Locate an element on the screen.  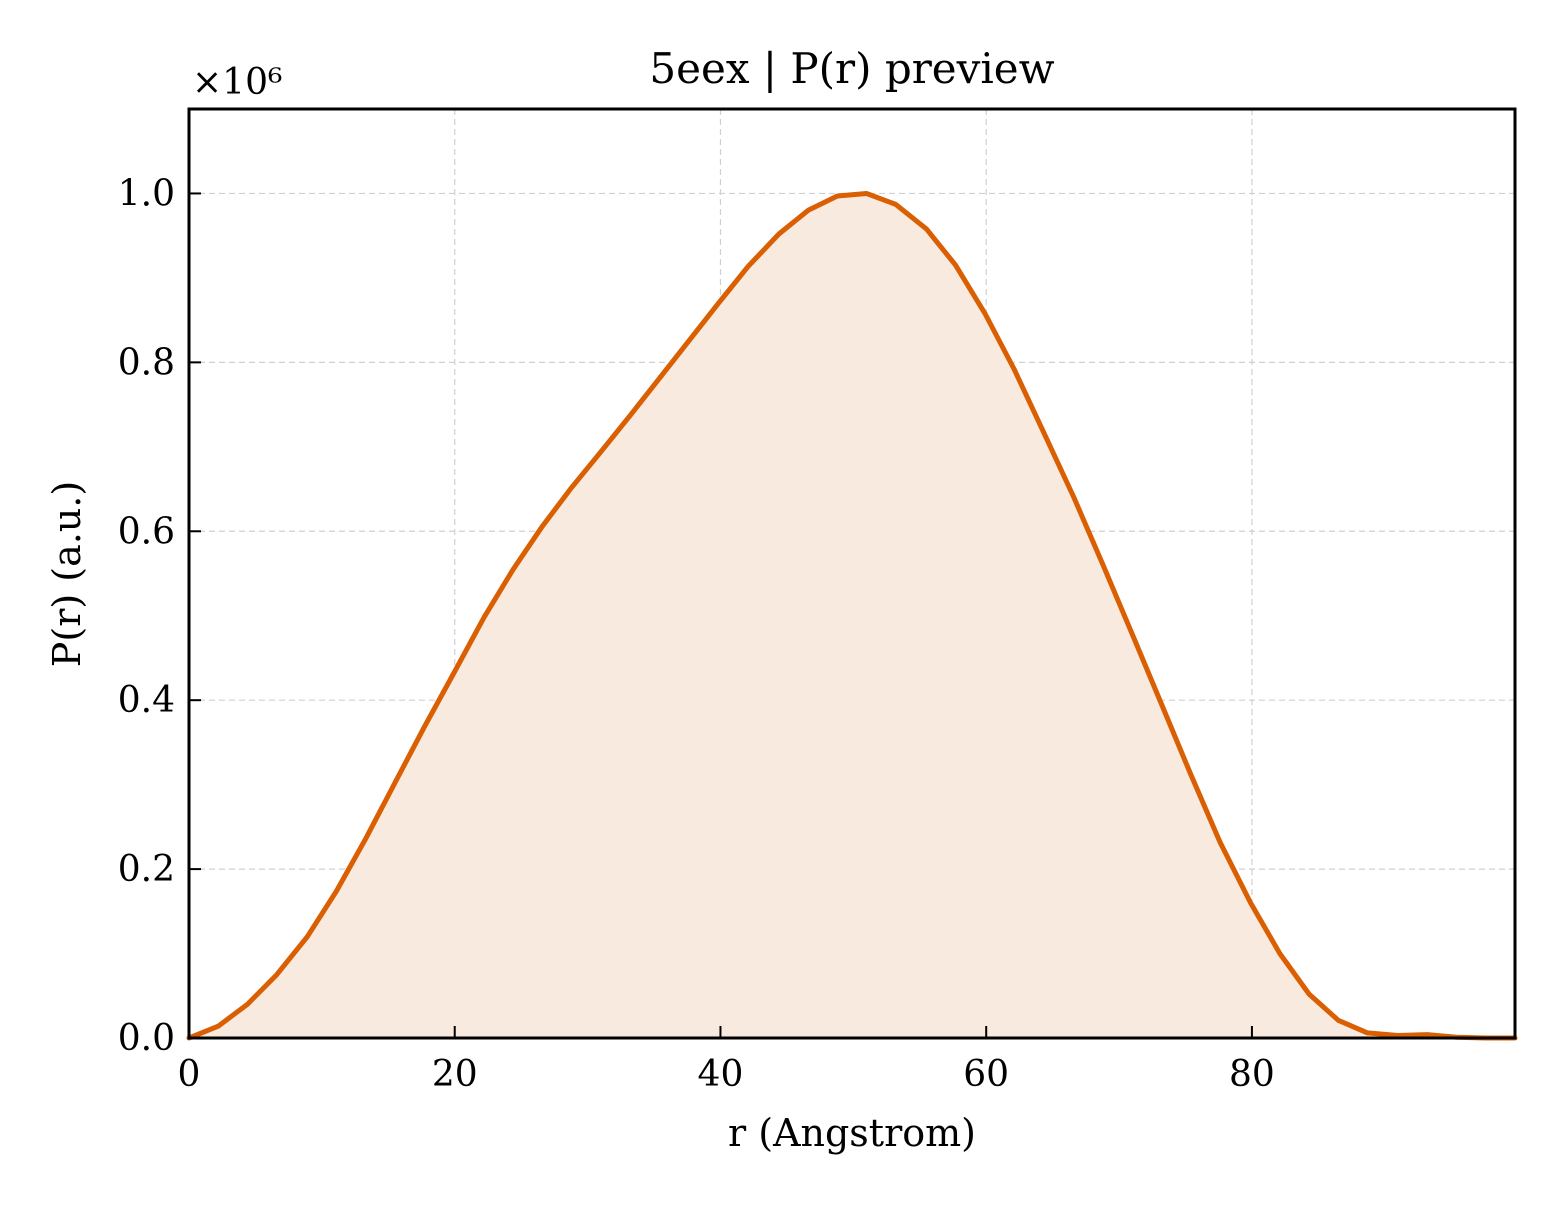
y-tick-label-2: 0.4 is located at coordinates (146, 700).